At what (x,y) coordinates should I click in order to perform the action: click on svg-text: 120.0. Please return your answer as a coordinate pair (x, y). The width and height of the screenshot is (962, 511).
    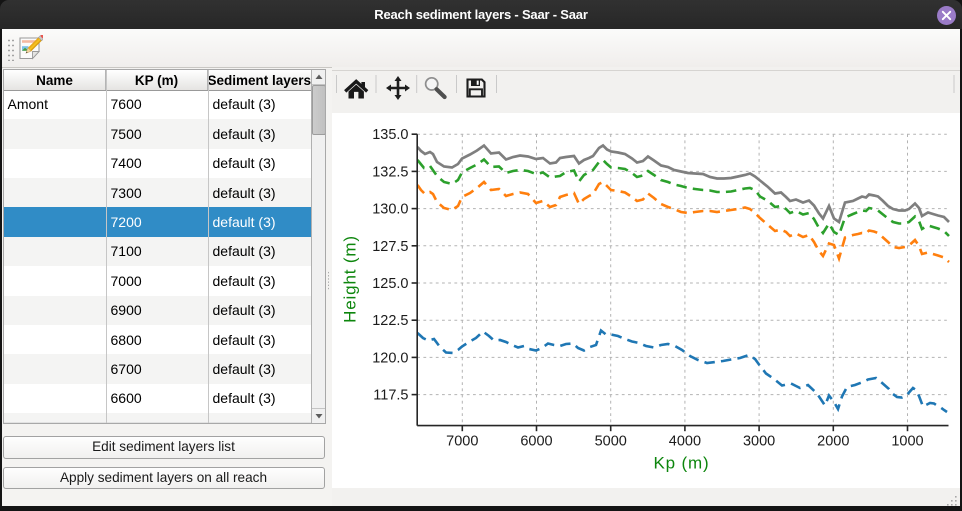
    Looking at the image, I should click on (390, 358).